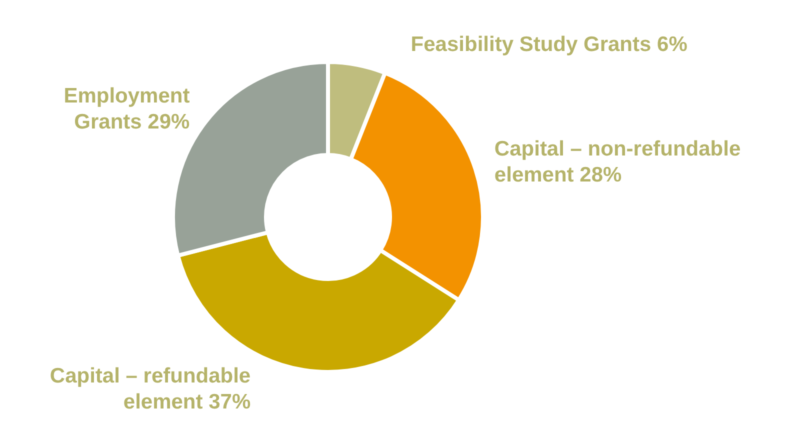  I want to click on slice-label: Employment Grants 29%, so click(127, 109).